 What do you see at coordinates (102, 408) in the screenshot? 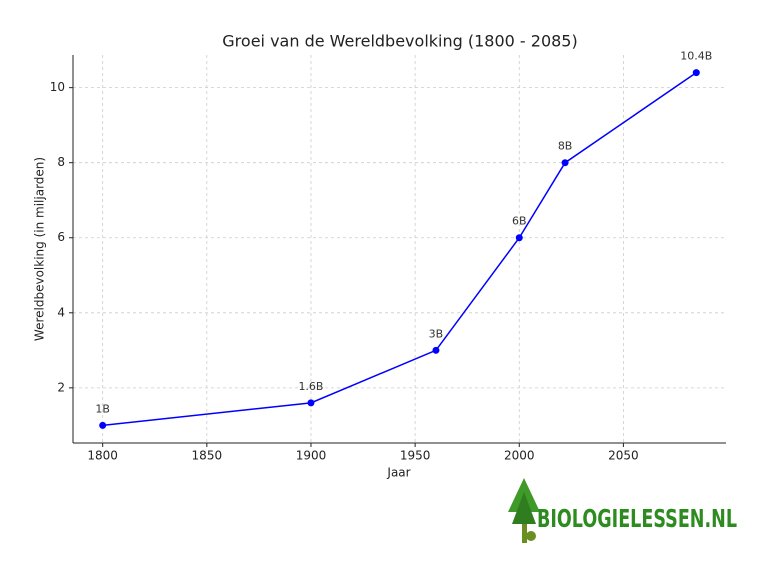
I see `data-label: 1B` at bounding box center [102, 408].